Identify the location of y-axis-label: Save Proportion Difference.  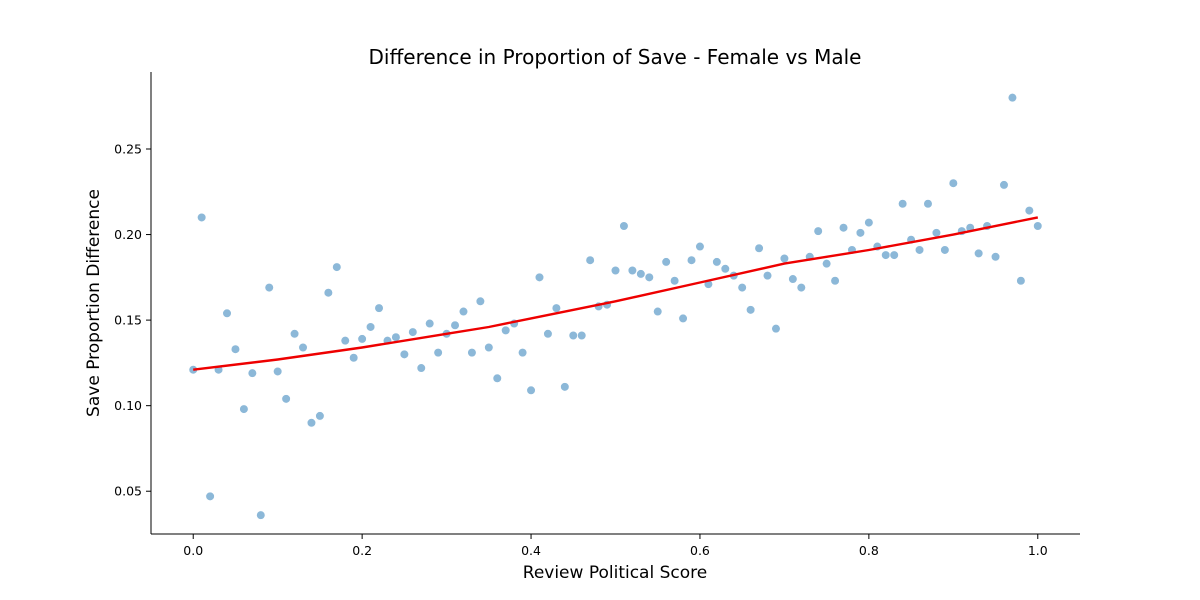
(94, 303).